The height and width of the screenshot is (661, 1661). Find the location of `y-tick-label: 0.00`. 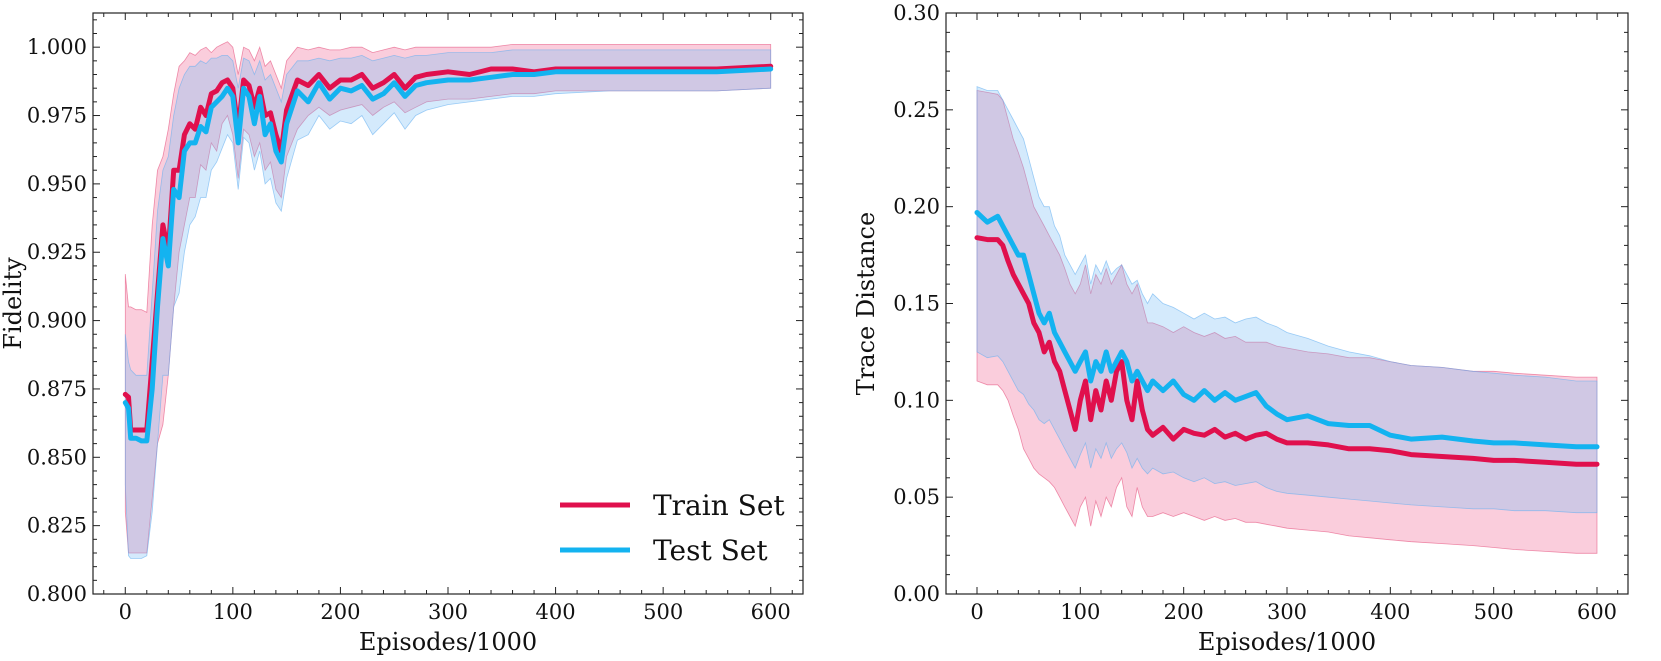

y-tick-label: 0.00 is located at coordinates (916, 594).